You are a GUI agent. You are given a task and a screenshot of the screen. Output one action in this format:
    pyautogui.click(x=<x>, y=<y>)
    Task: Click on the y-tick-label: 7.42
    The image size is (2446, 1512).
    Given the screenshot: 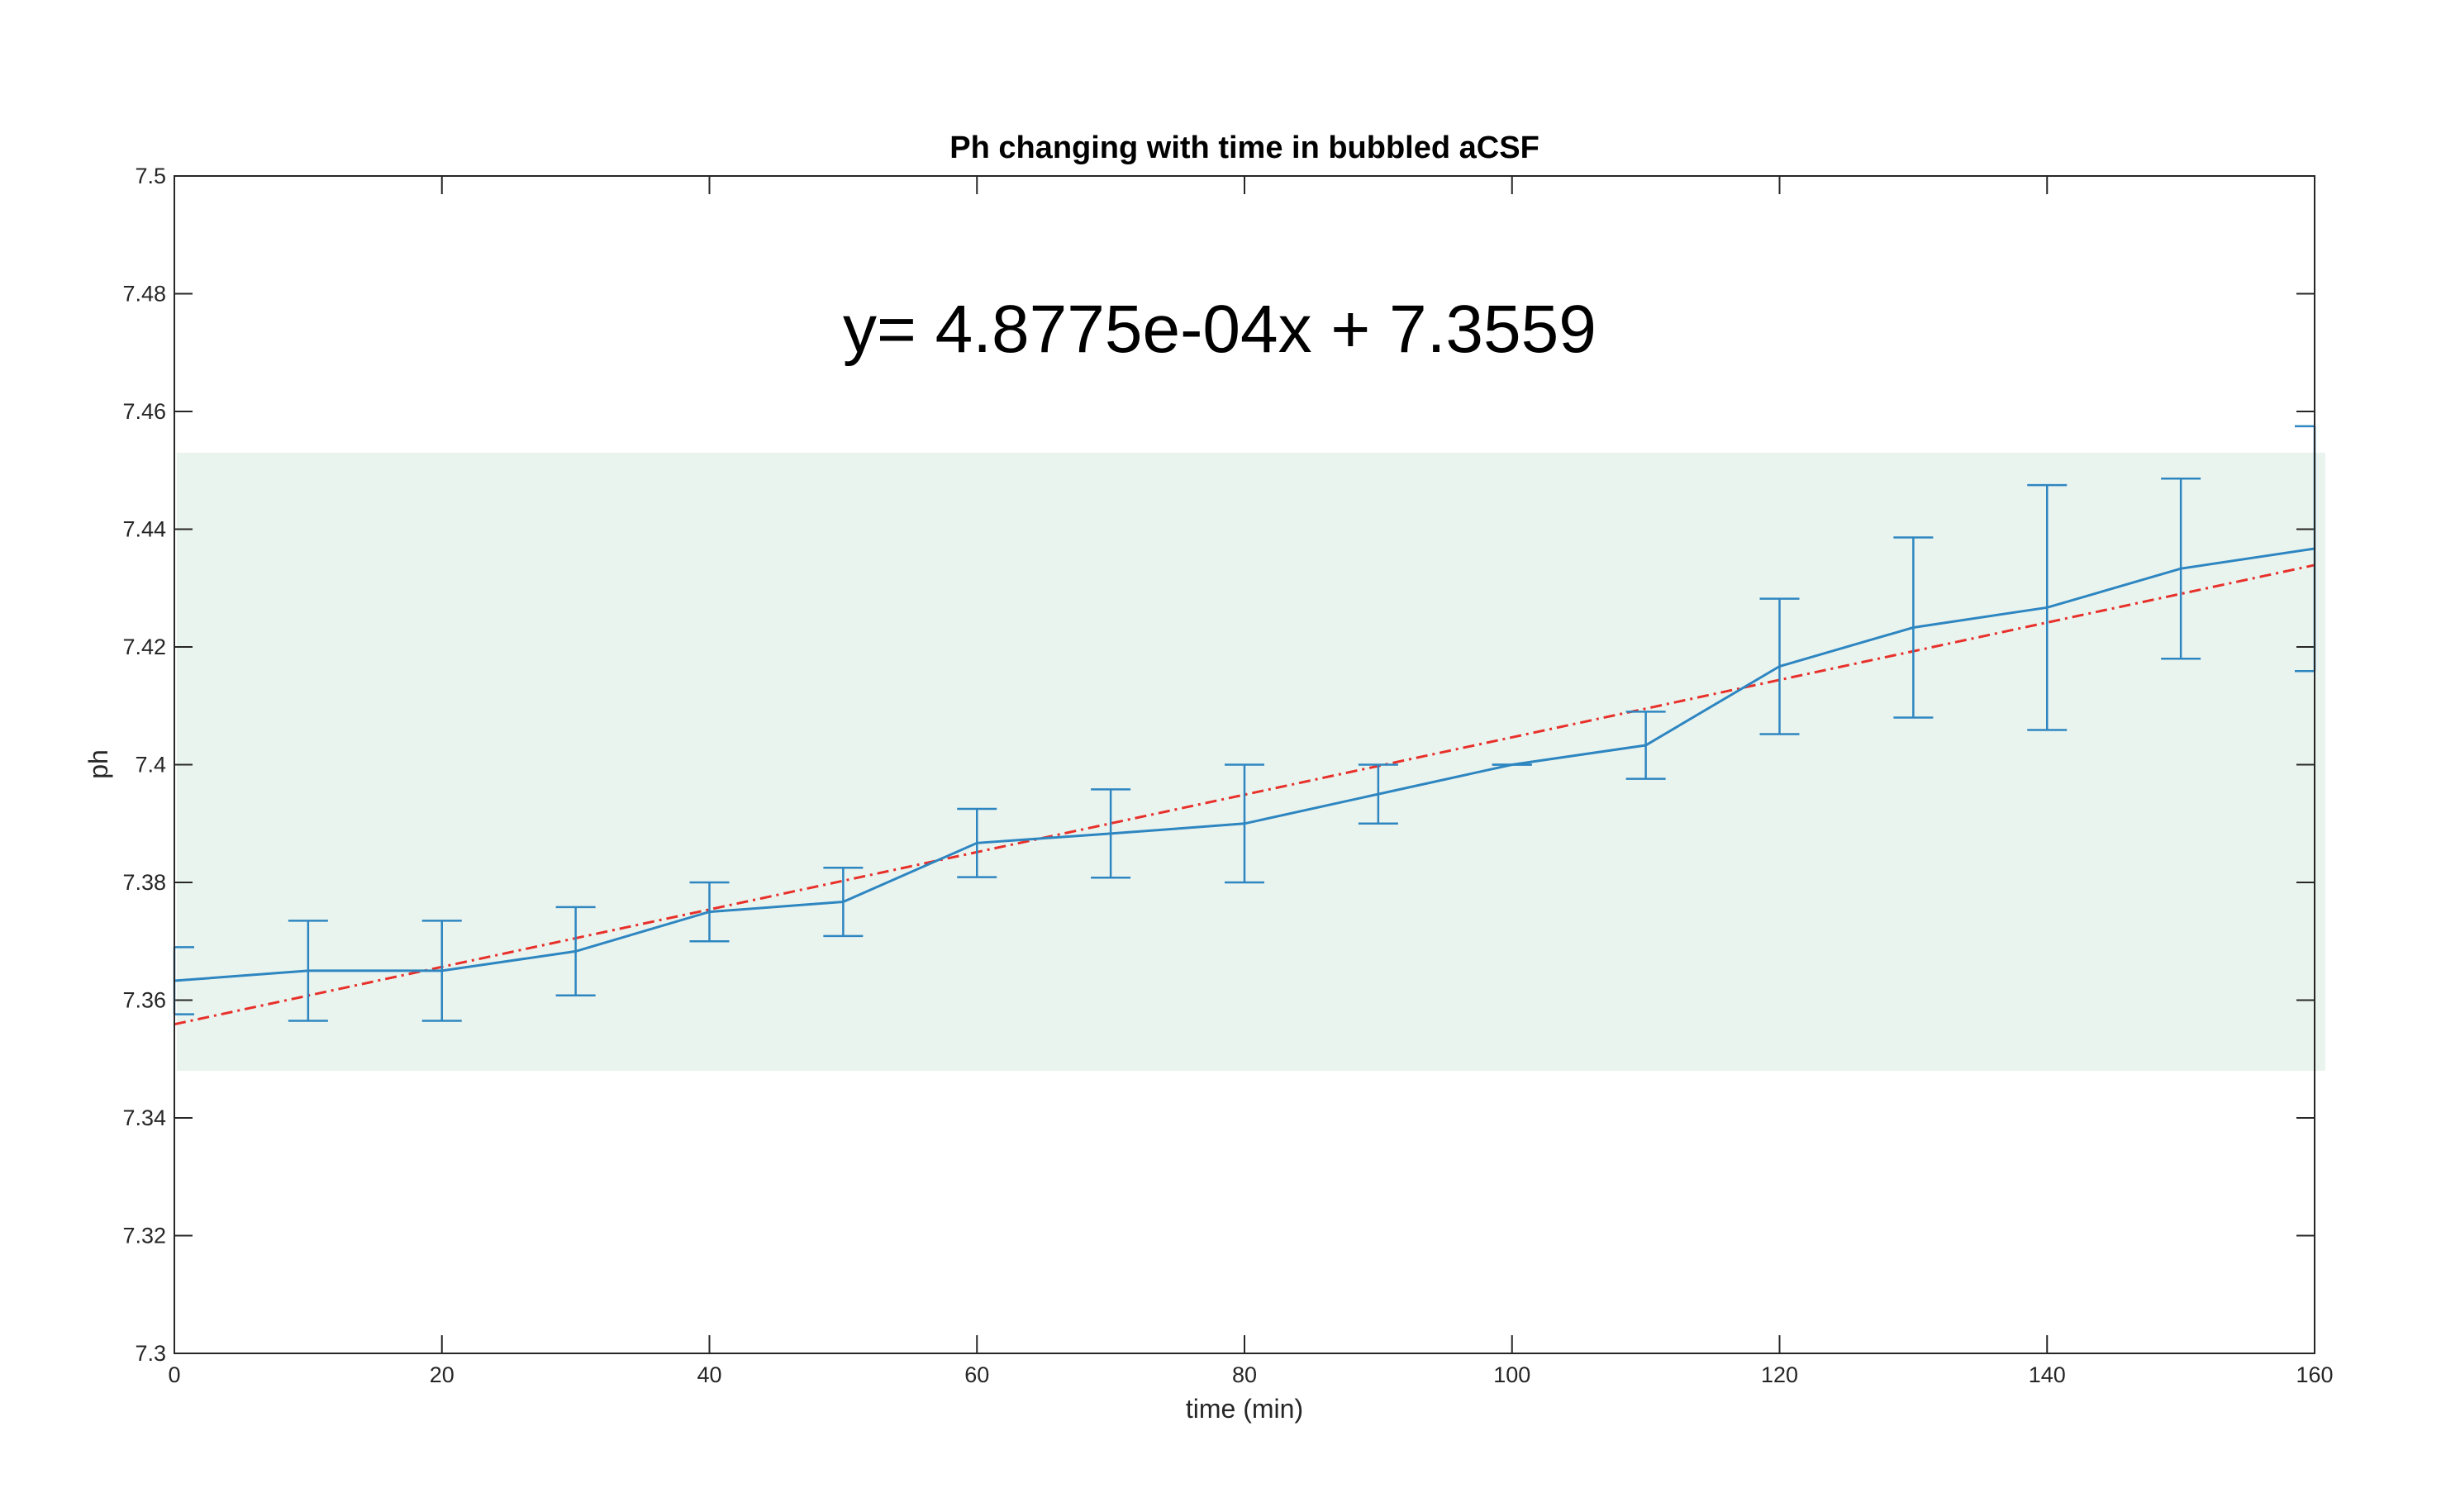 What is the action you would take?
    pyautogui.click(x=144, y=647)
    